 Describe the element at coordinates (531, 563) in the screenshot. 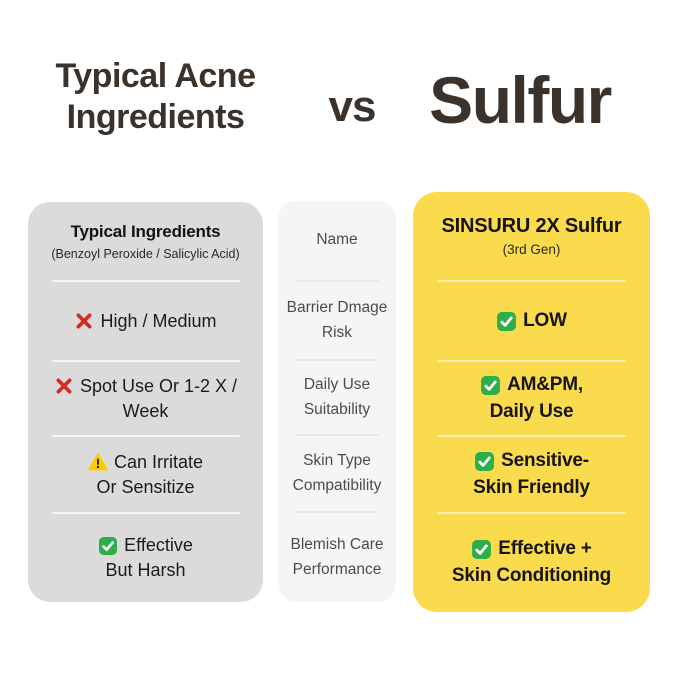

I see `table-row: Effective + Skin Conditioning` at that location.